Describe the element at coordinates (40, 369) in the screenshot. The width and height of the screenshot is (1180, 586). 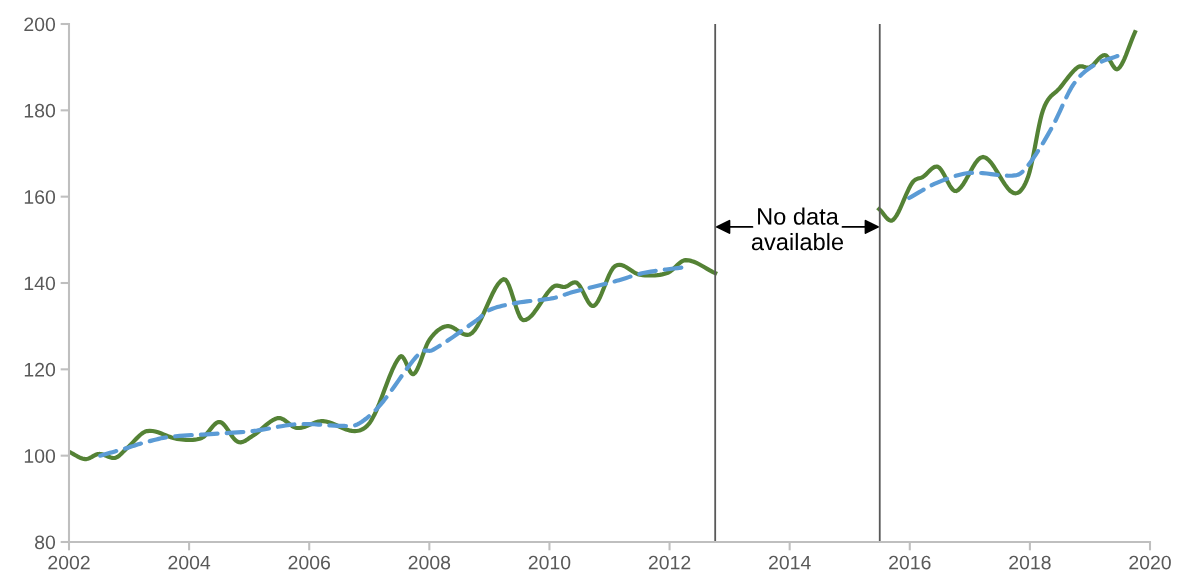
I see `y-tick-label: 120` at that location.